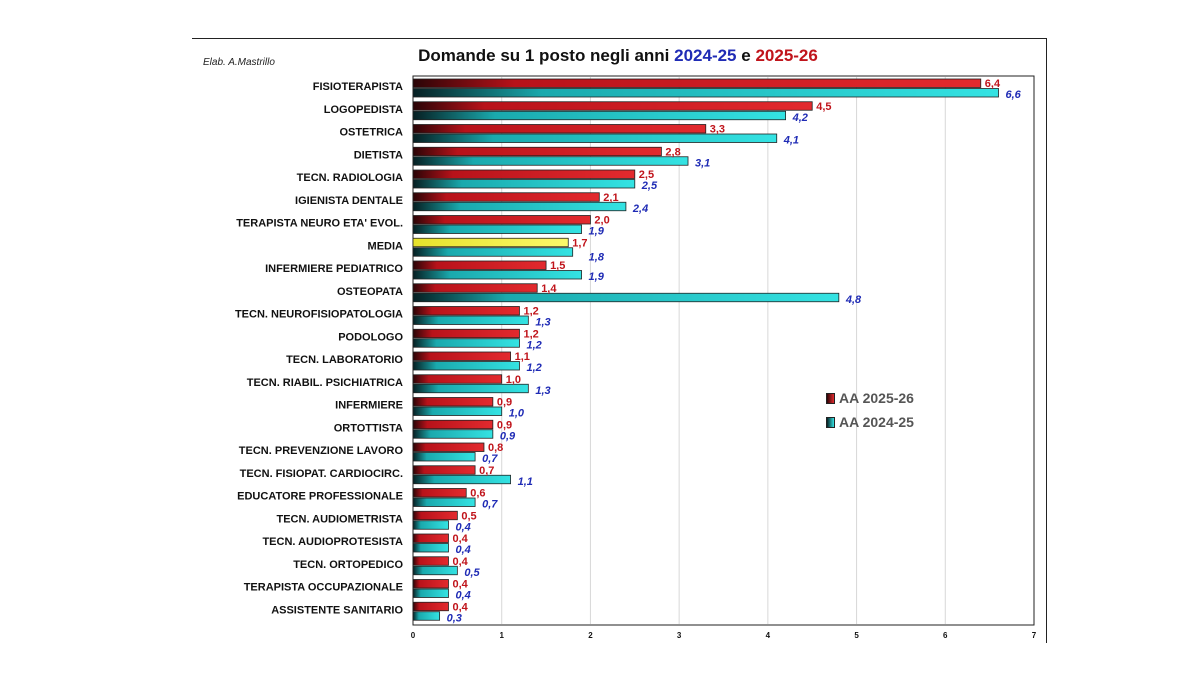 The width and height of the screenshot is (1200, 687). I want to click on value-label-2025-26: 6,4, so click(993, 84).